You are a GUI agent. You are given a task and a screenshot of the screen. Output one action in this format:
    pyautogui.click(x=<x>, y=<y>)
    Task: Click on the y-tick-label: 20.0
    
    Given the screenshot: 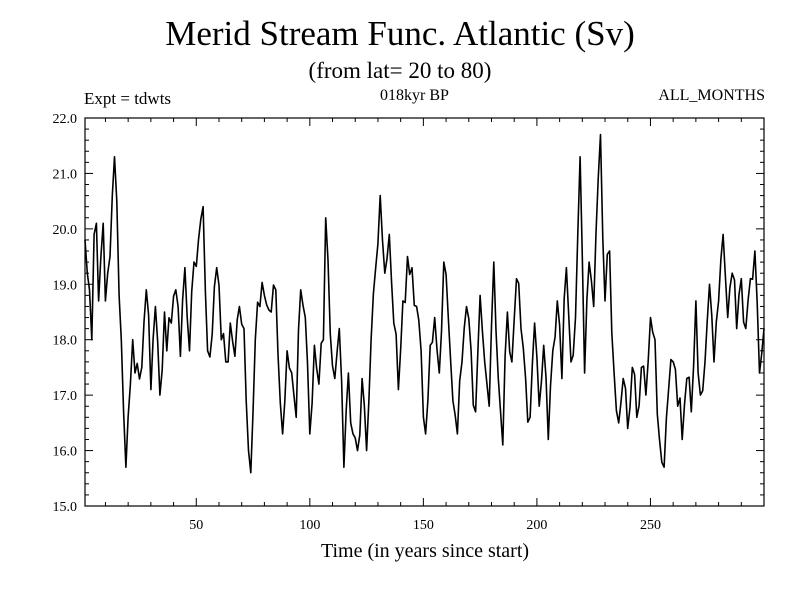 What is the action you would take?
    pyautogui.click(x=65, y=230)
    